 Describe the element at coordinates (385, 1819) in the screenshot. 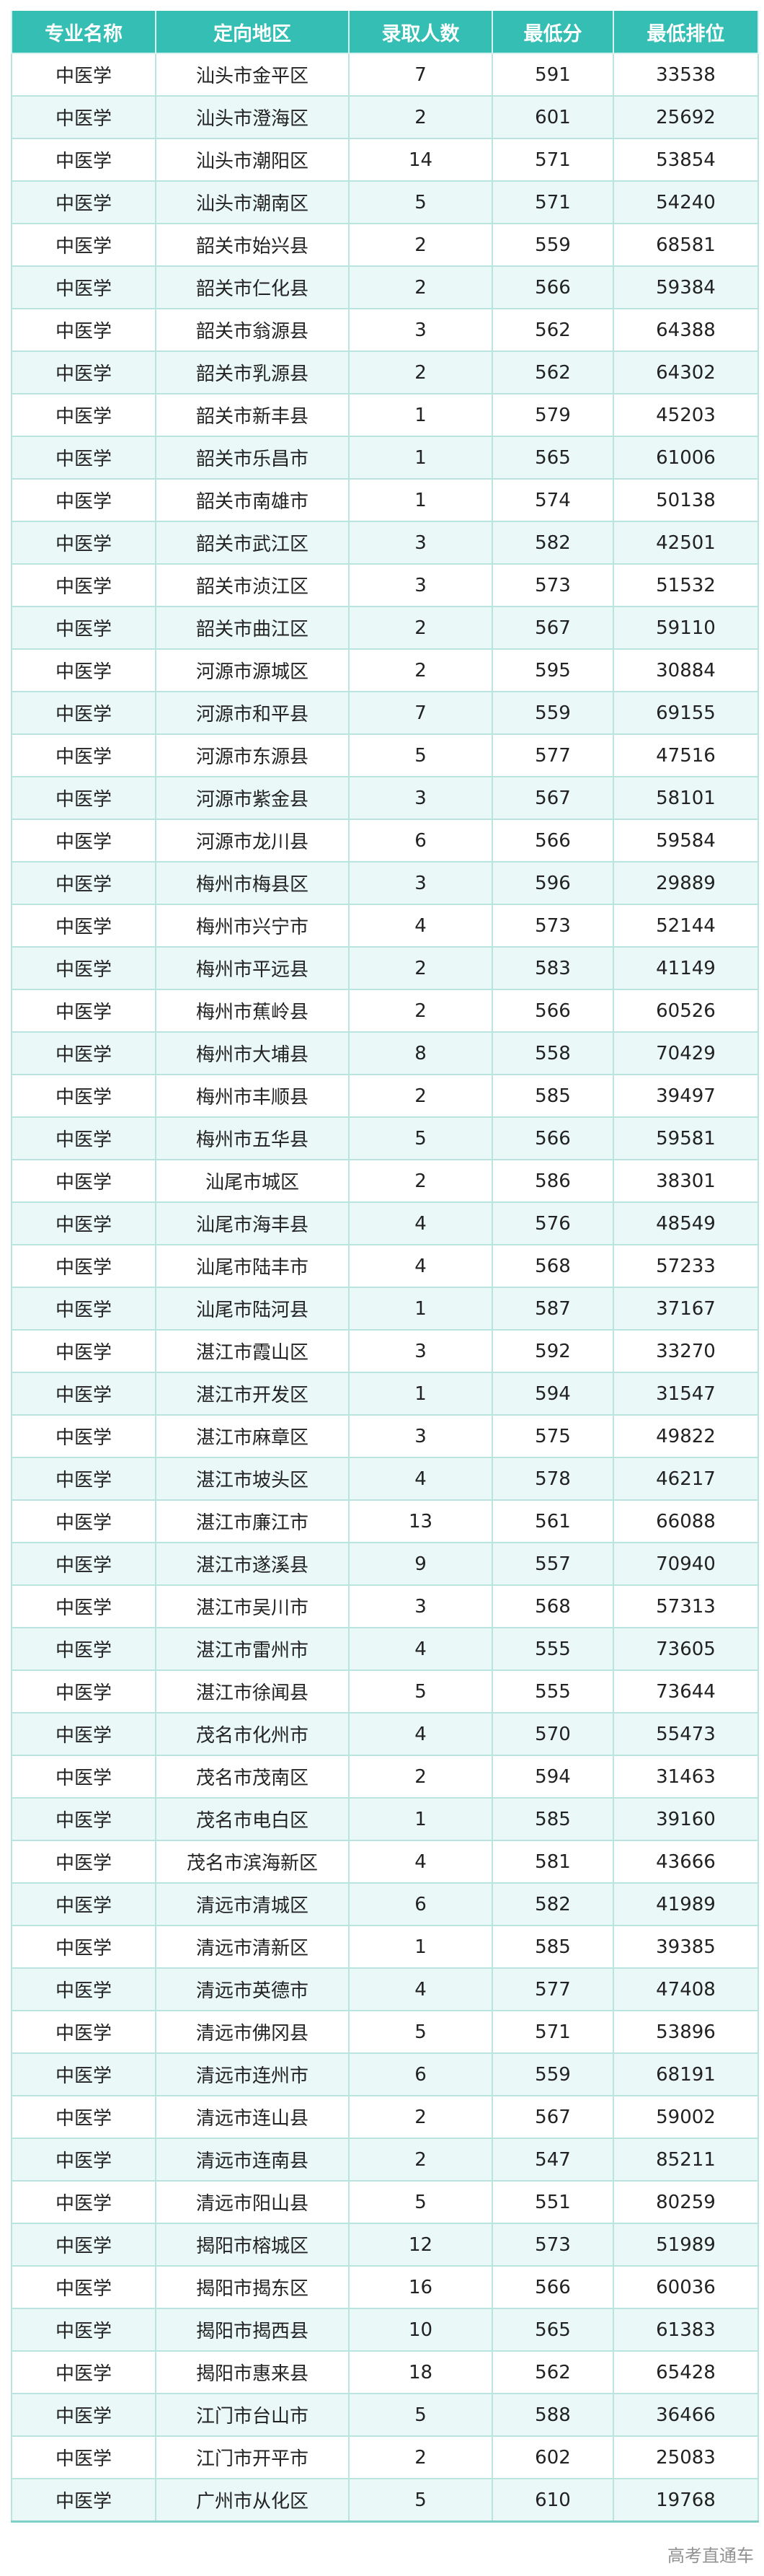

I see `table-row: 中医学 茂名市电白区 1 585 39160` at that location.